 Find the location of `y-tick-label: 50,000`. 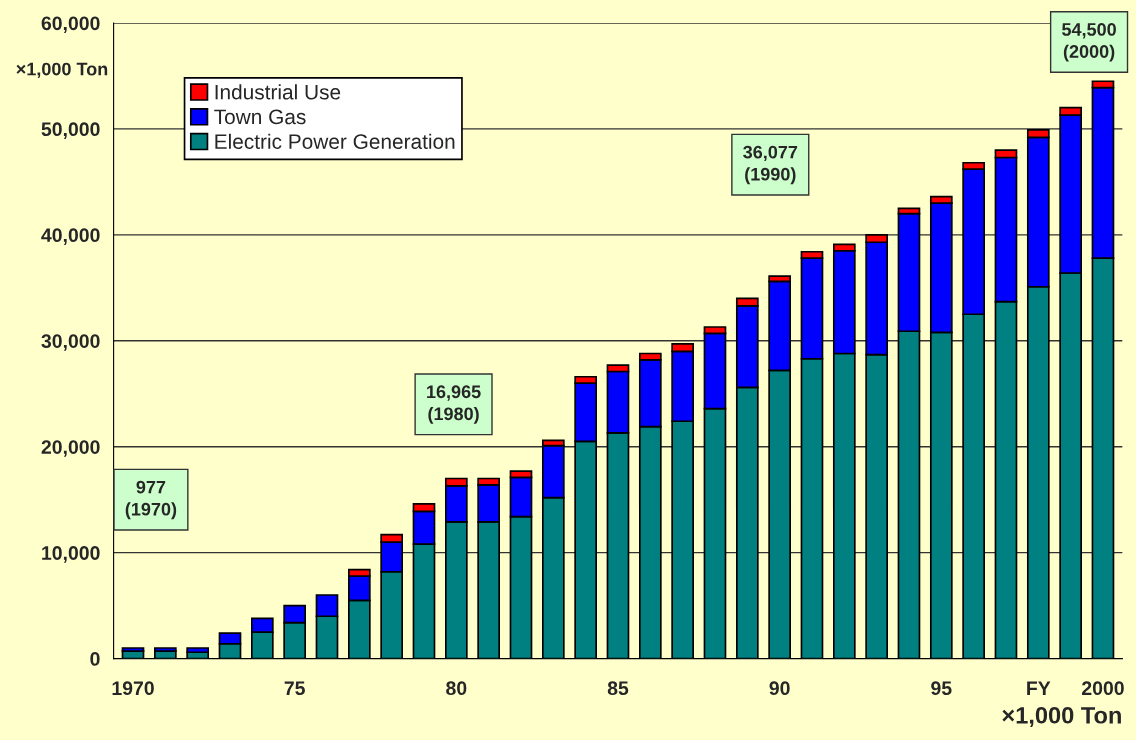

y-tick-label: 50,000 is located at coordinates (70, 130).